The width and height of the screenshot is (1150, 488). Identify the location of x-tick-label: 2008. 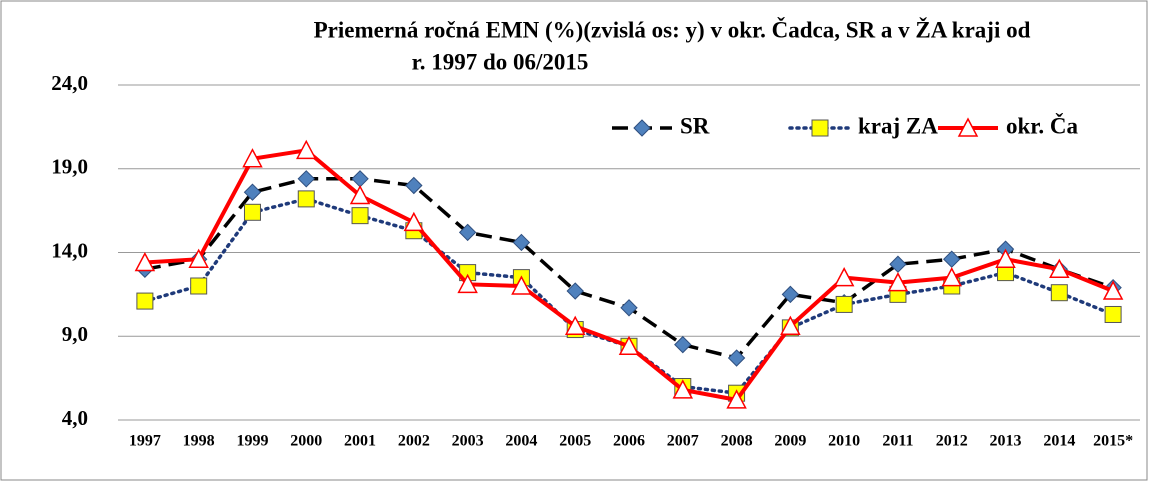
(737, 441).